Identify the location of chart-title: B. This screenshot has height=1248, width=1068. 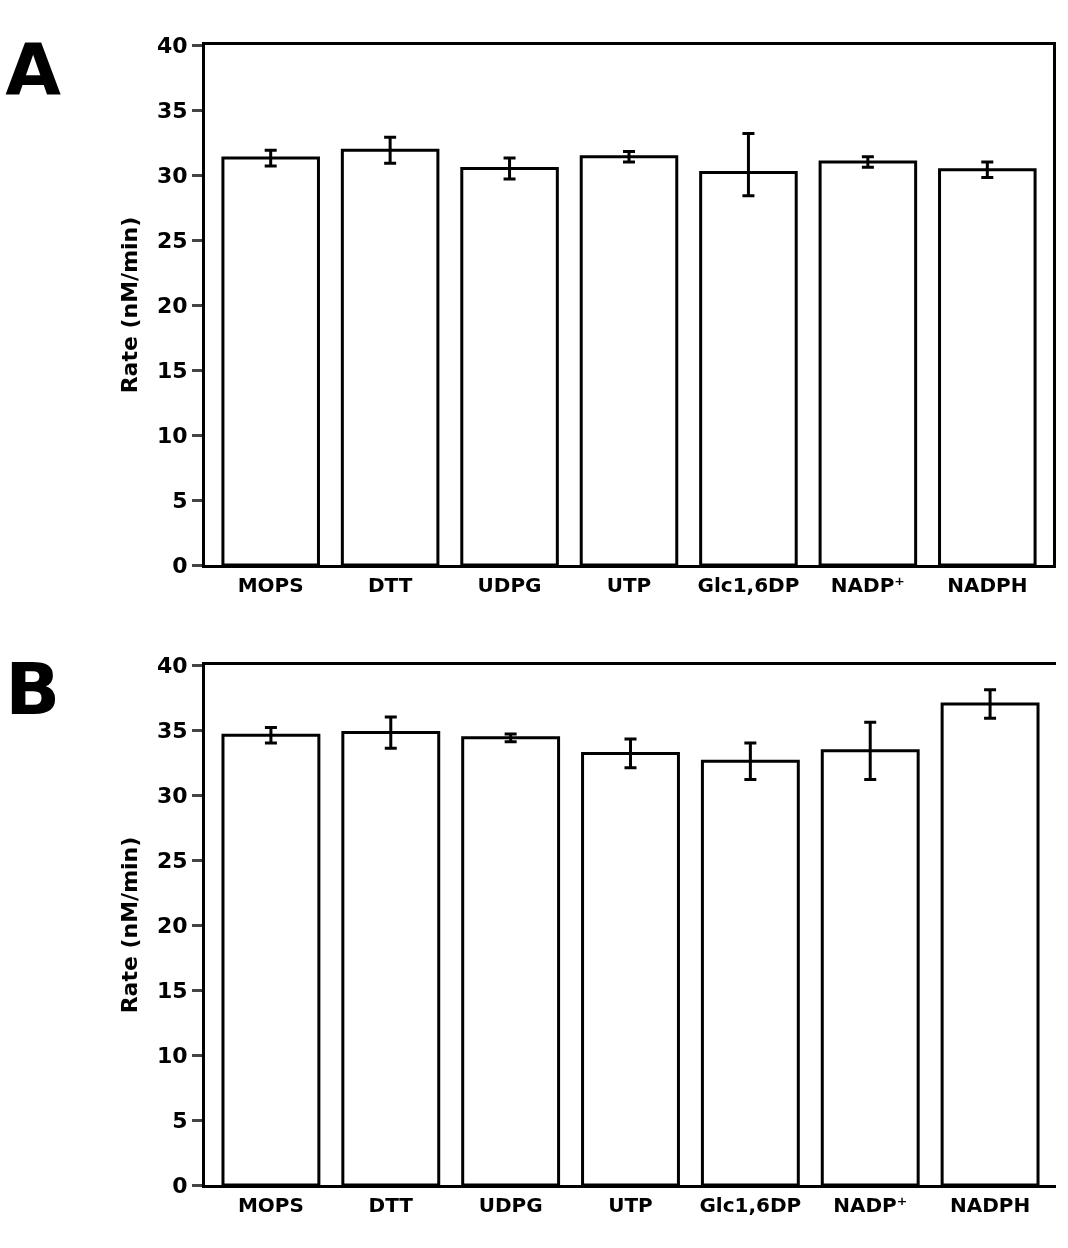
(33, 688).